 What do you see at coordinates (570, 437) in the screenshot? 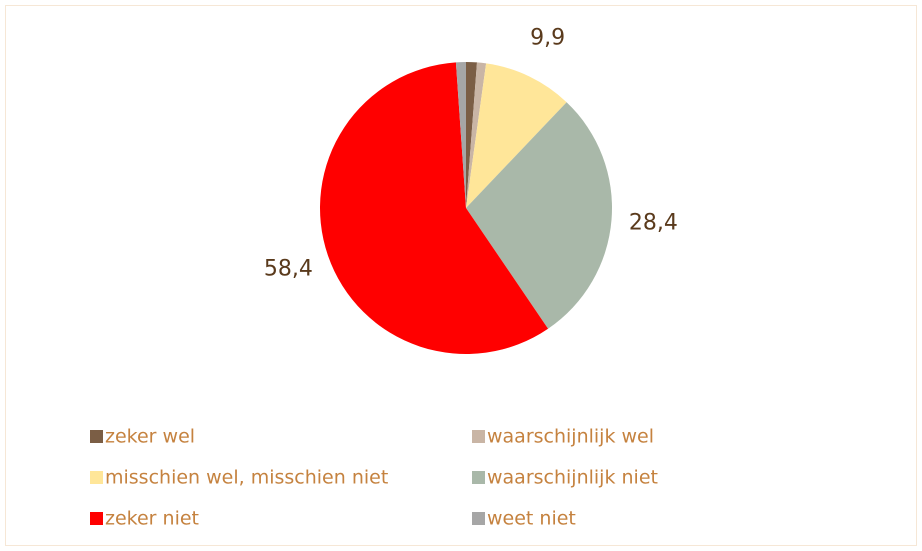
I see `legend-label: waarschijnlijk wel` at bounding box center [570, 437].